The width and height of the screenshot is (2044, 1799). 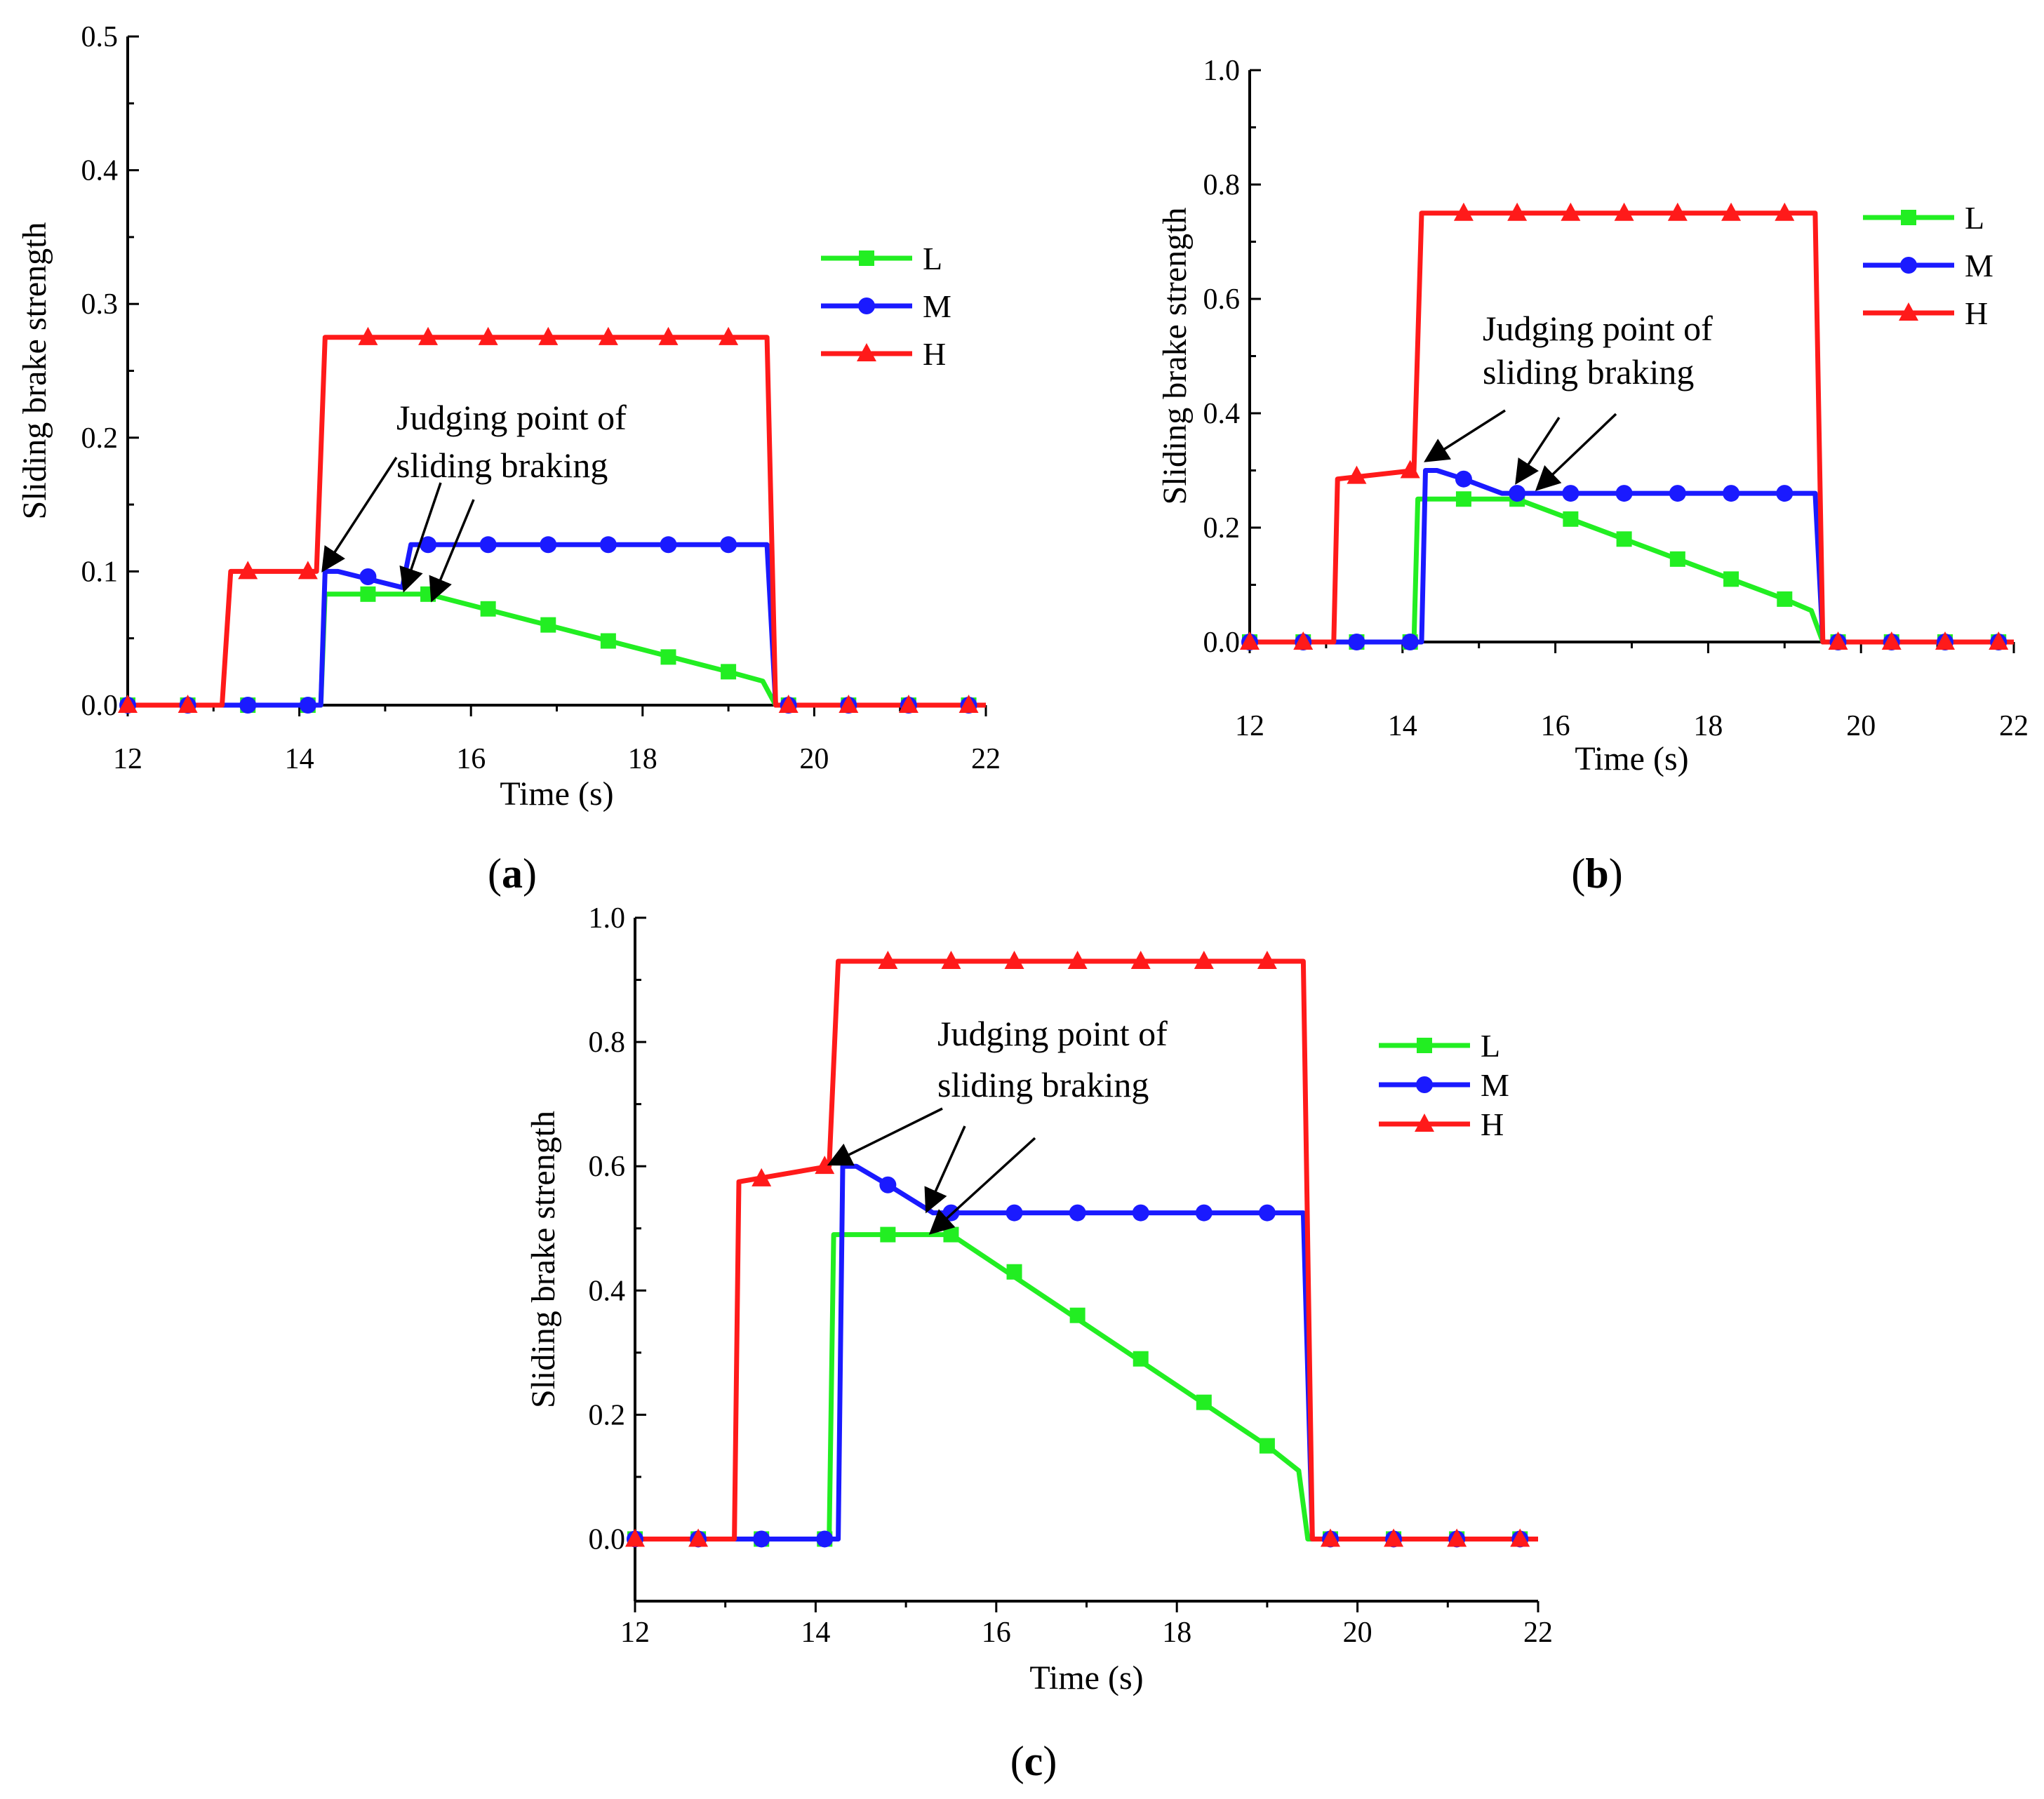 I want to click on panel-label-b: (b), so click(x=1597, y=873).